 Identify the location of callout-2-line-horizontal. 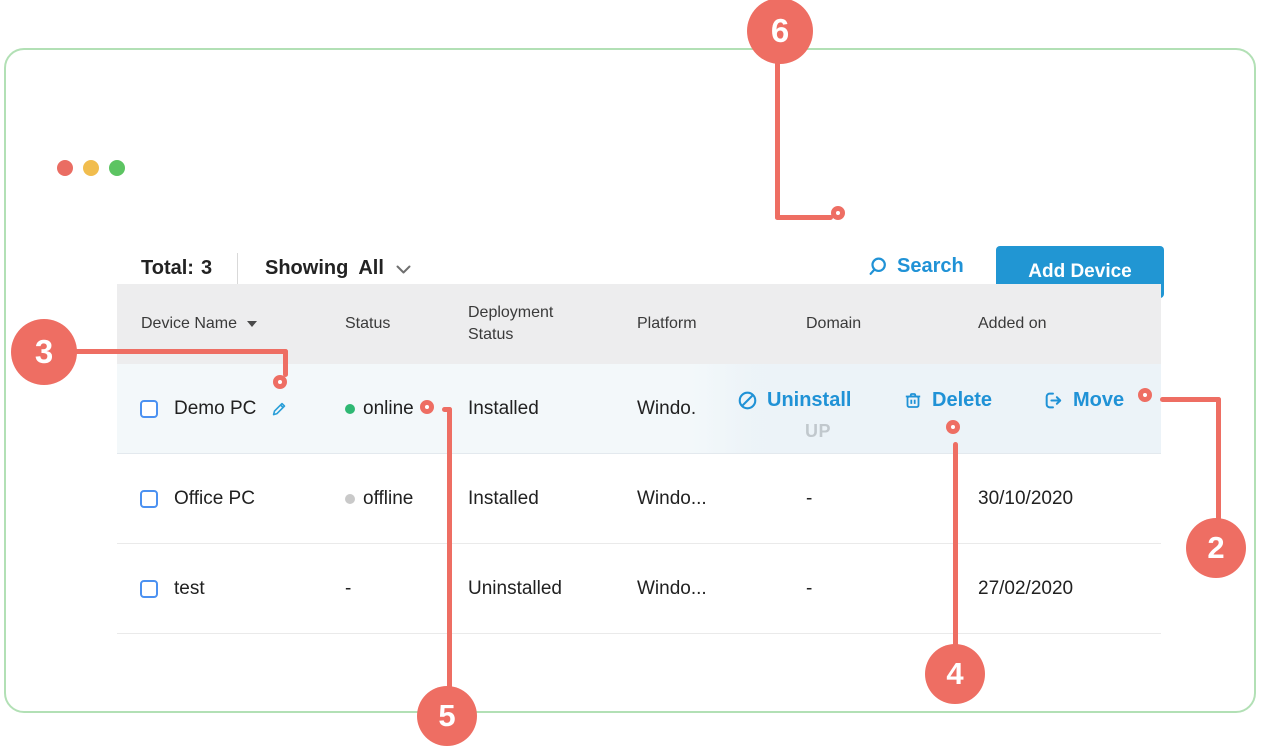
(1190, 399).